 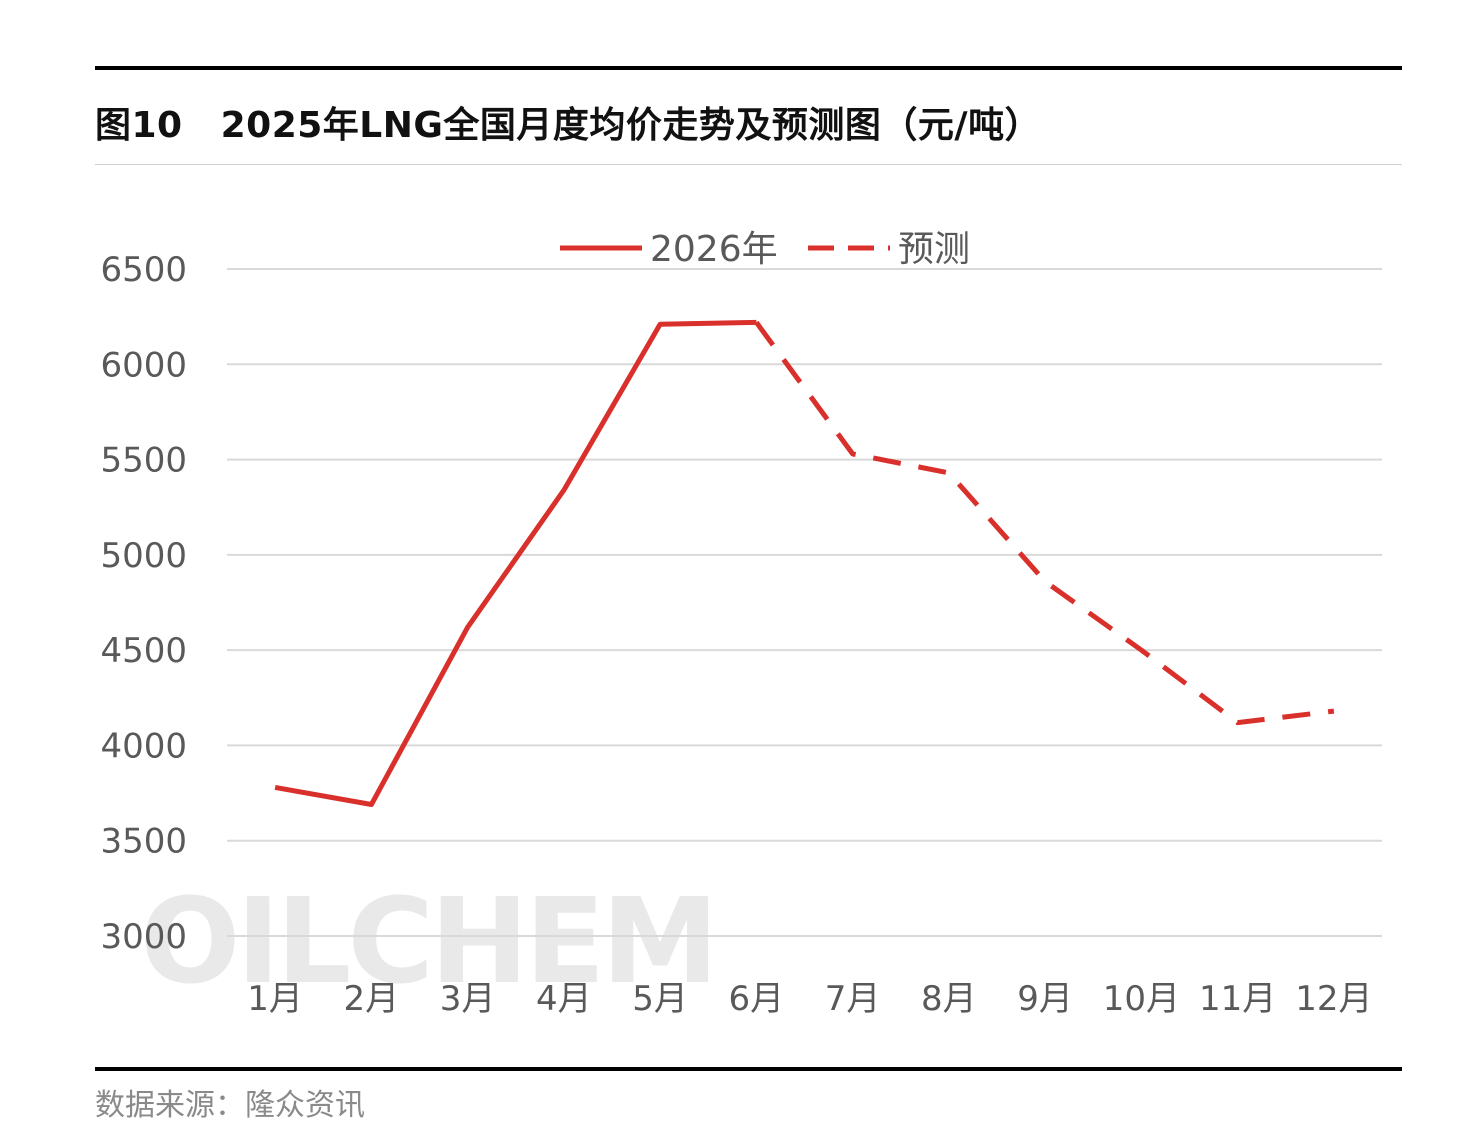 I want to click on x-tick-label: 8月, so click(x=949, y=999).